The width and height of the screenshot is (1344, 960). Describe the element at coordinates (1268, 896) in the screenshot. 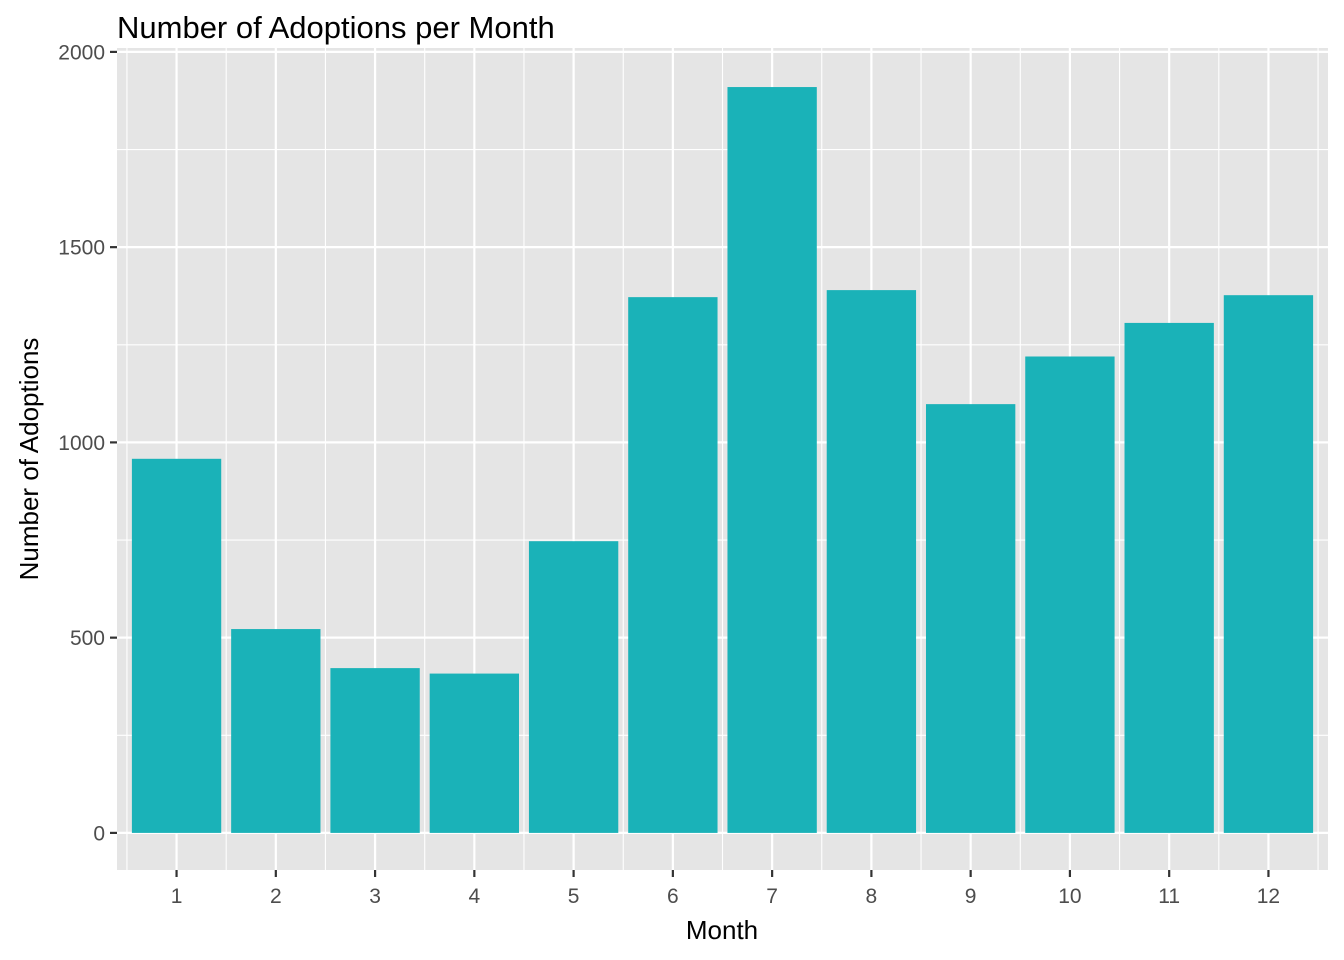

I see `x-tick-label: 12` at that location.